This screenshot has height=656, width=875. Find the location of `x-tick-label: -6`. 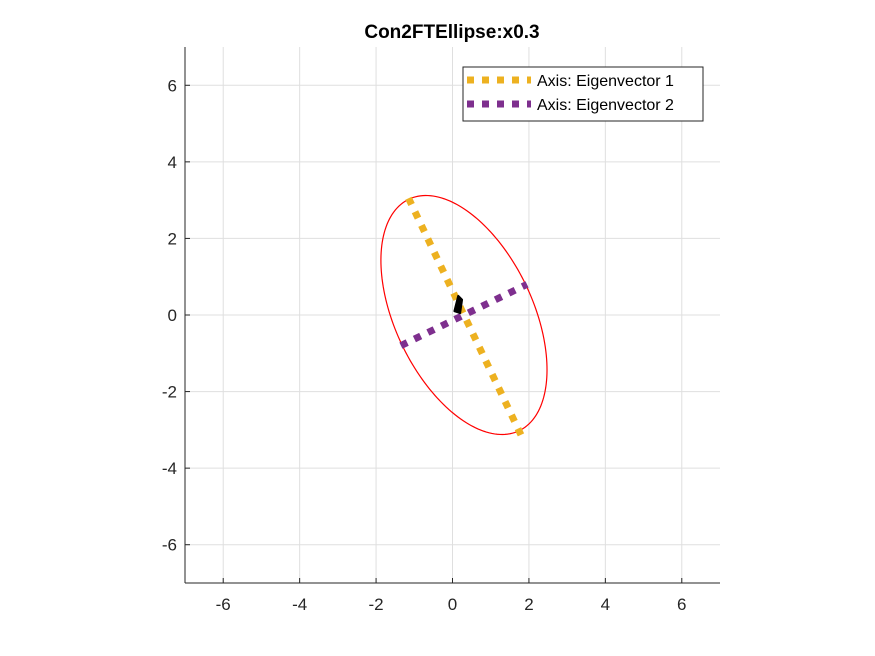

x-tick-label: -6 is located at coordinates (223, 604).